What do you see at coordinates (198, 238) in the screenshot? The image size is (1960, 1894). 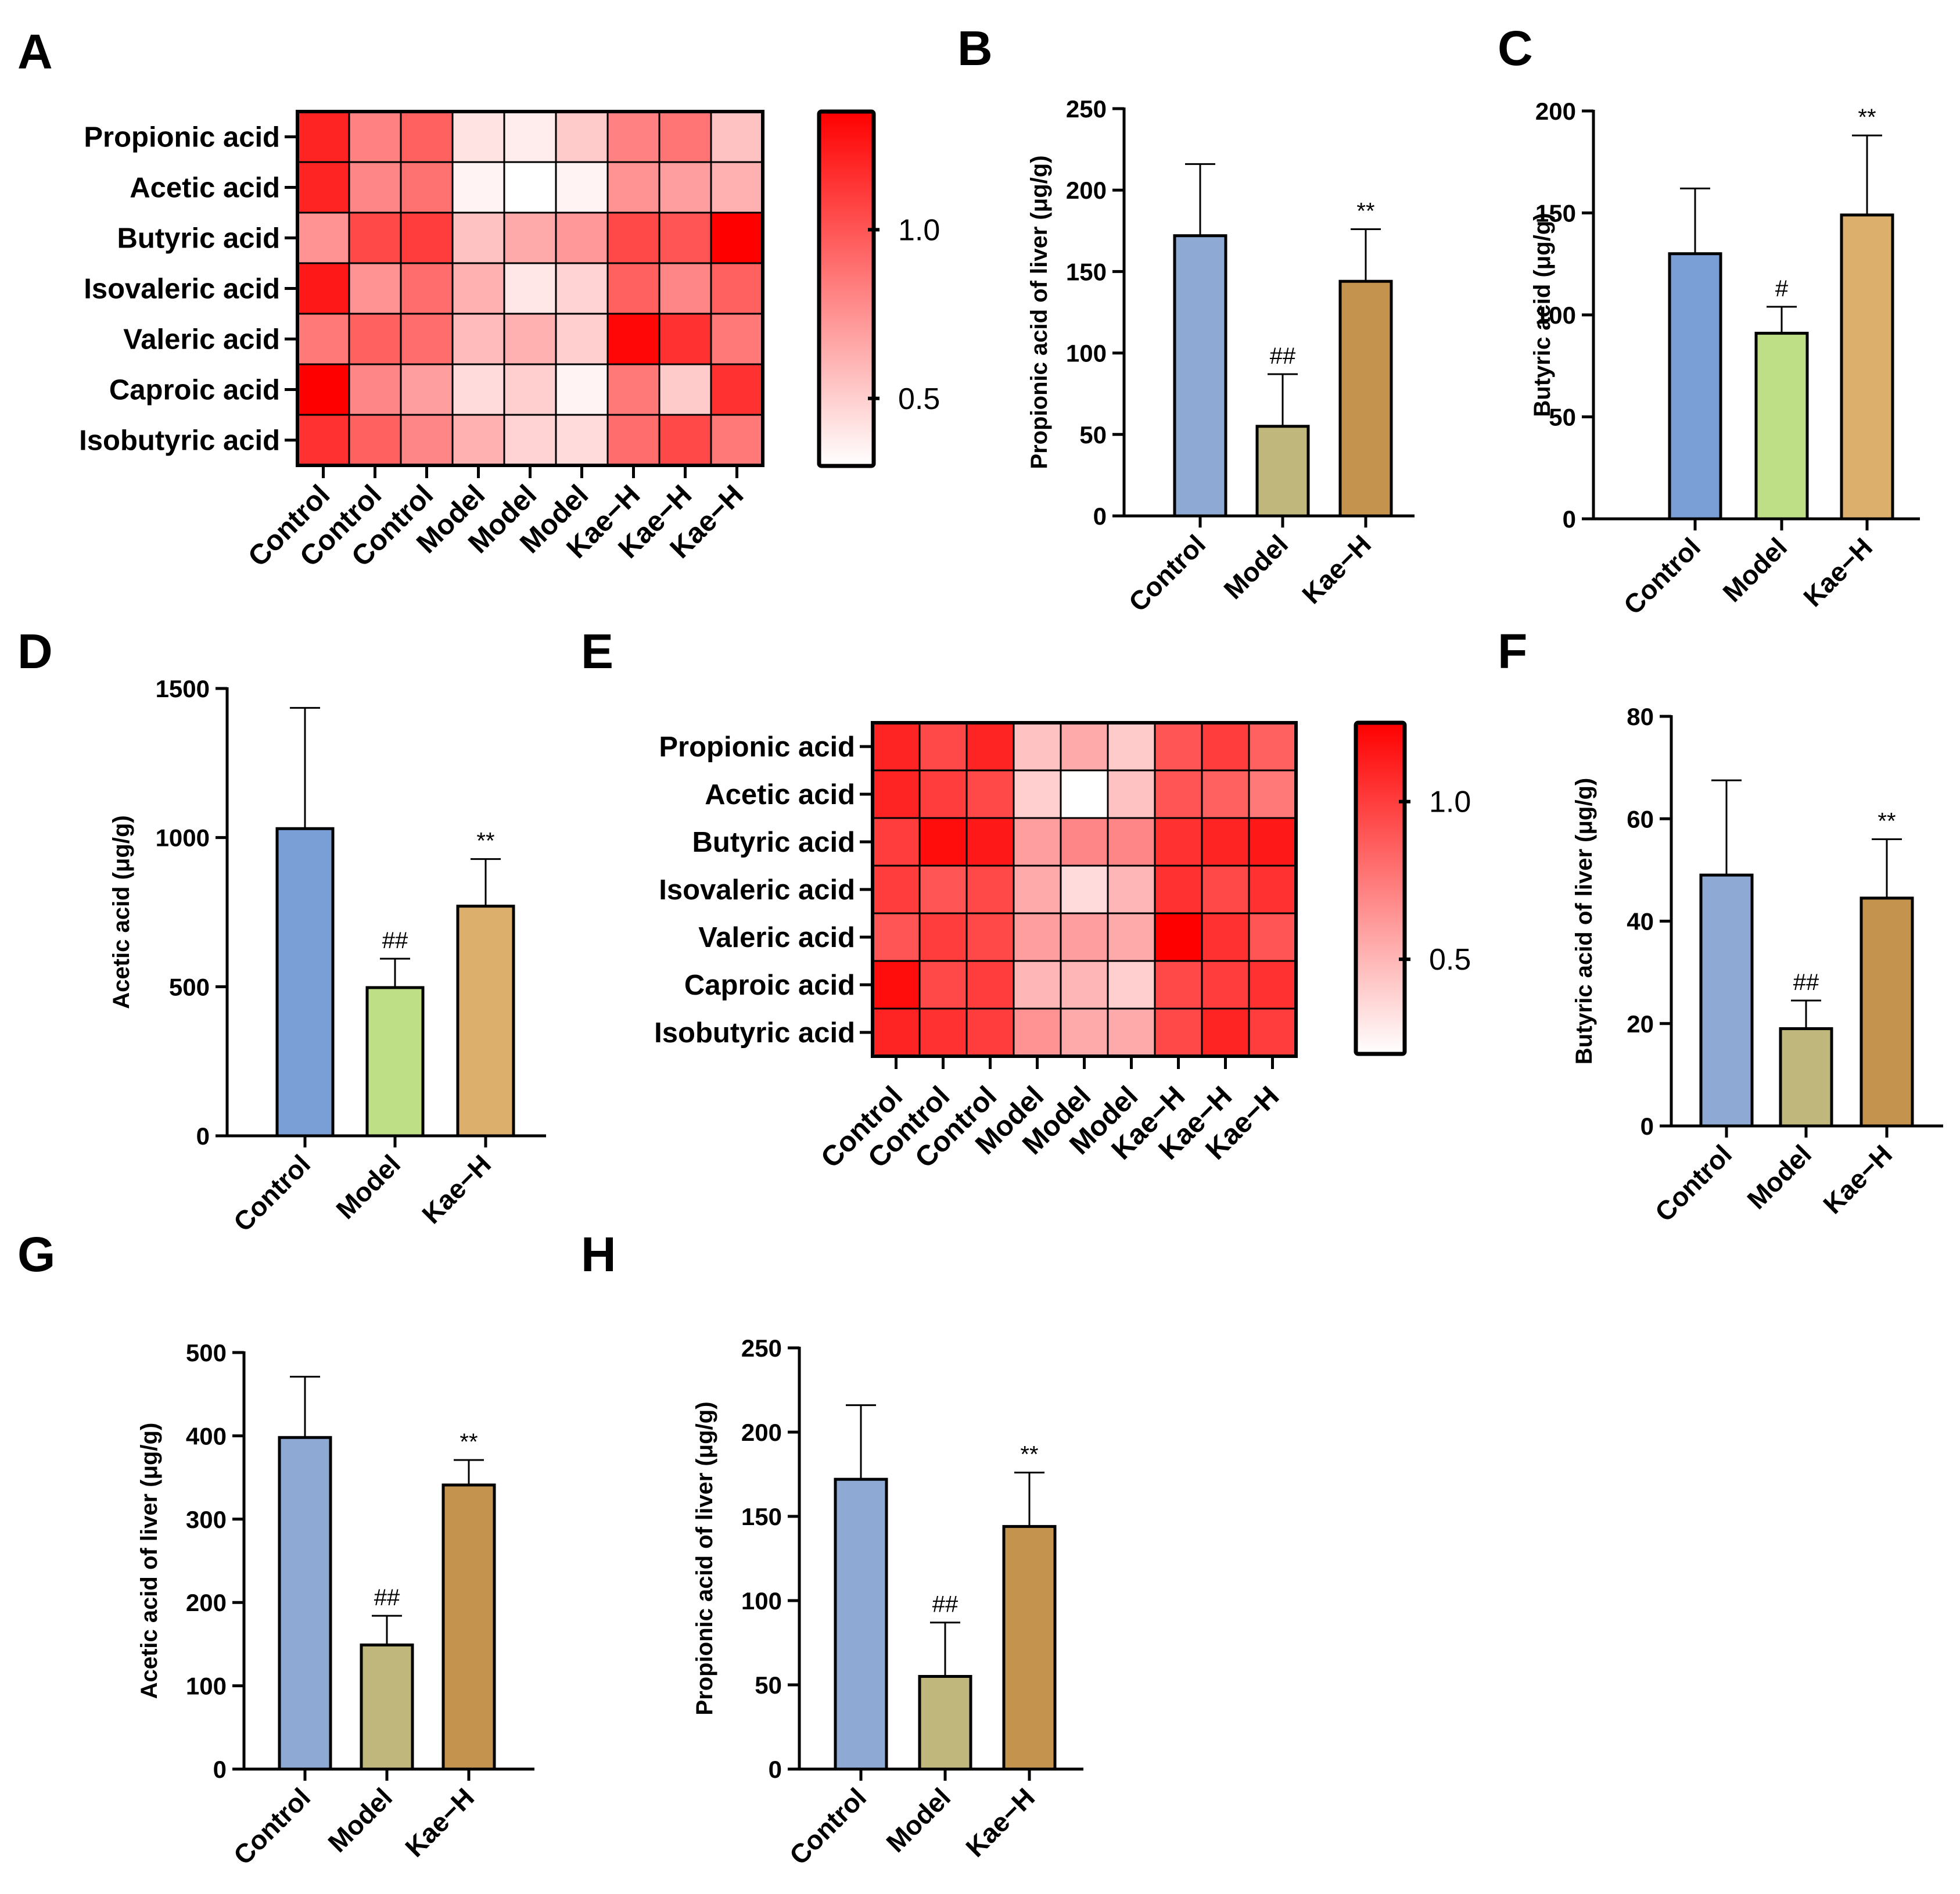 I see `heatmap-row-label: Butyric acid` at bounding box center [198, 238].